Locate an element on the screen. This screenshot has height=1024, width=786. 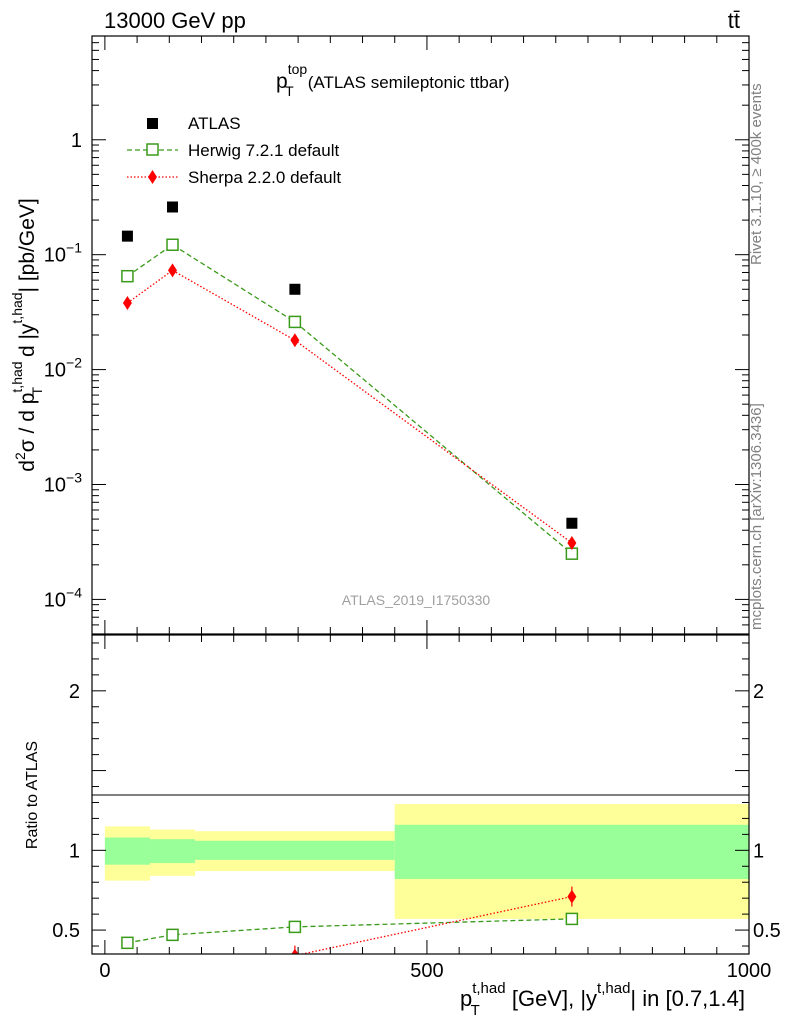
main-ylabel-sup-had1: t,had is located at coordinates (17, 376).